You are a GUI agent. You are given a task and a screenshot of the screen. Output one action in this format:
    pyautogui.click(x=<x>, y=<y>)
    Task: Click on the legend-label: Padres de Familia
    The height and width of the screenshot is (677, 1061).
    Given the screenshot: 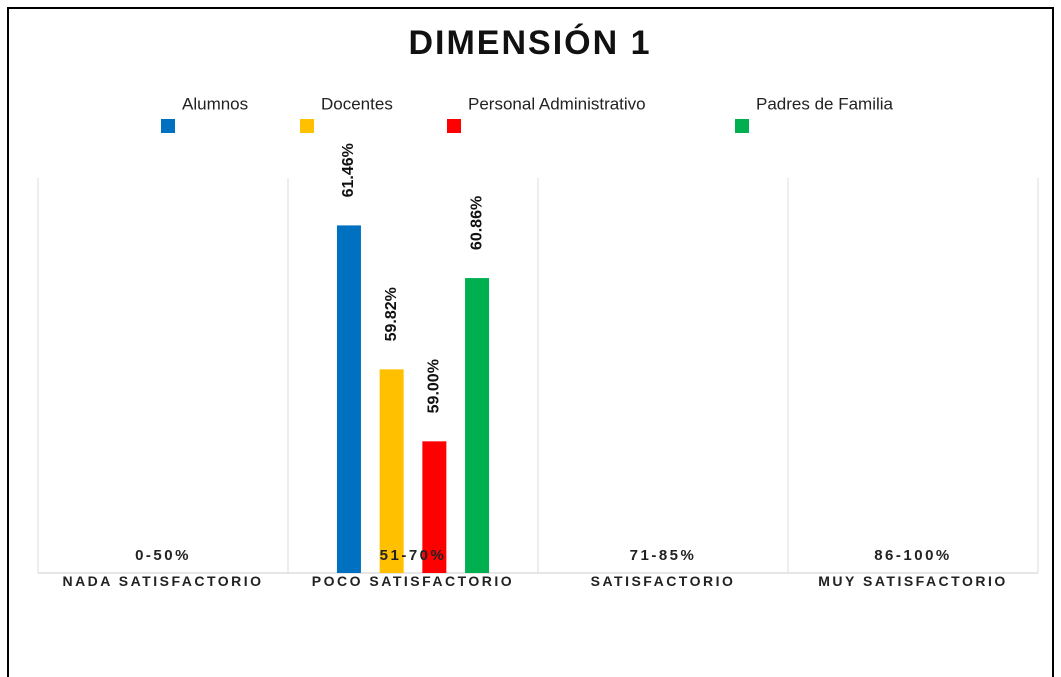 What is the action you would take?
    pyautogui.click(x=825, y=103)
    